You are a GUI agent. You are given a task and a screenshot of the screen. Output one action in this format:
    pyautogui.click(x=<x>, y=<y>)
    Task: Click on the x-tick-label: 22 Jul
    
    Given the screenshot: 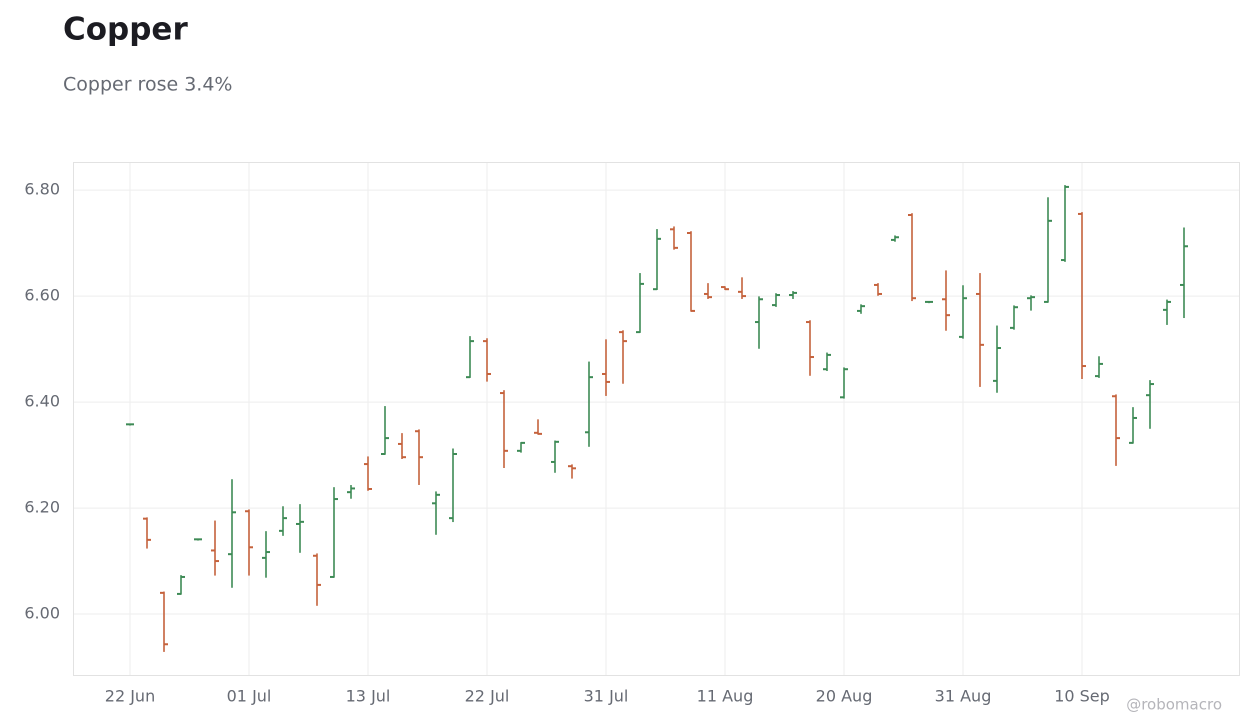 What is the action you would take?
    pyautogui.click(x=487, y=696)
    